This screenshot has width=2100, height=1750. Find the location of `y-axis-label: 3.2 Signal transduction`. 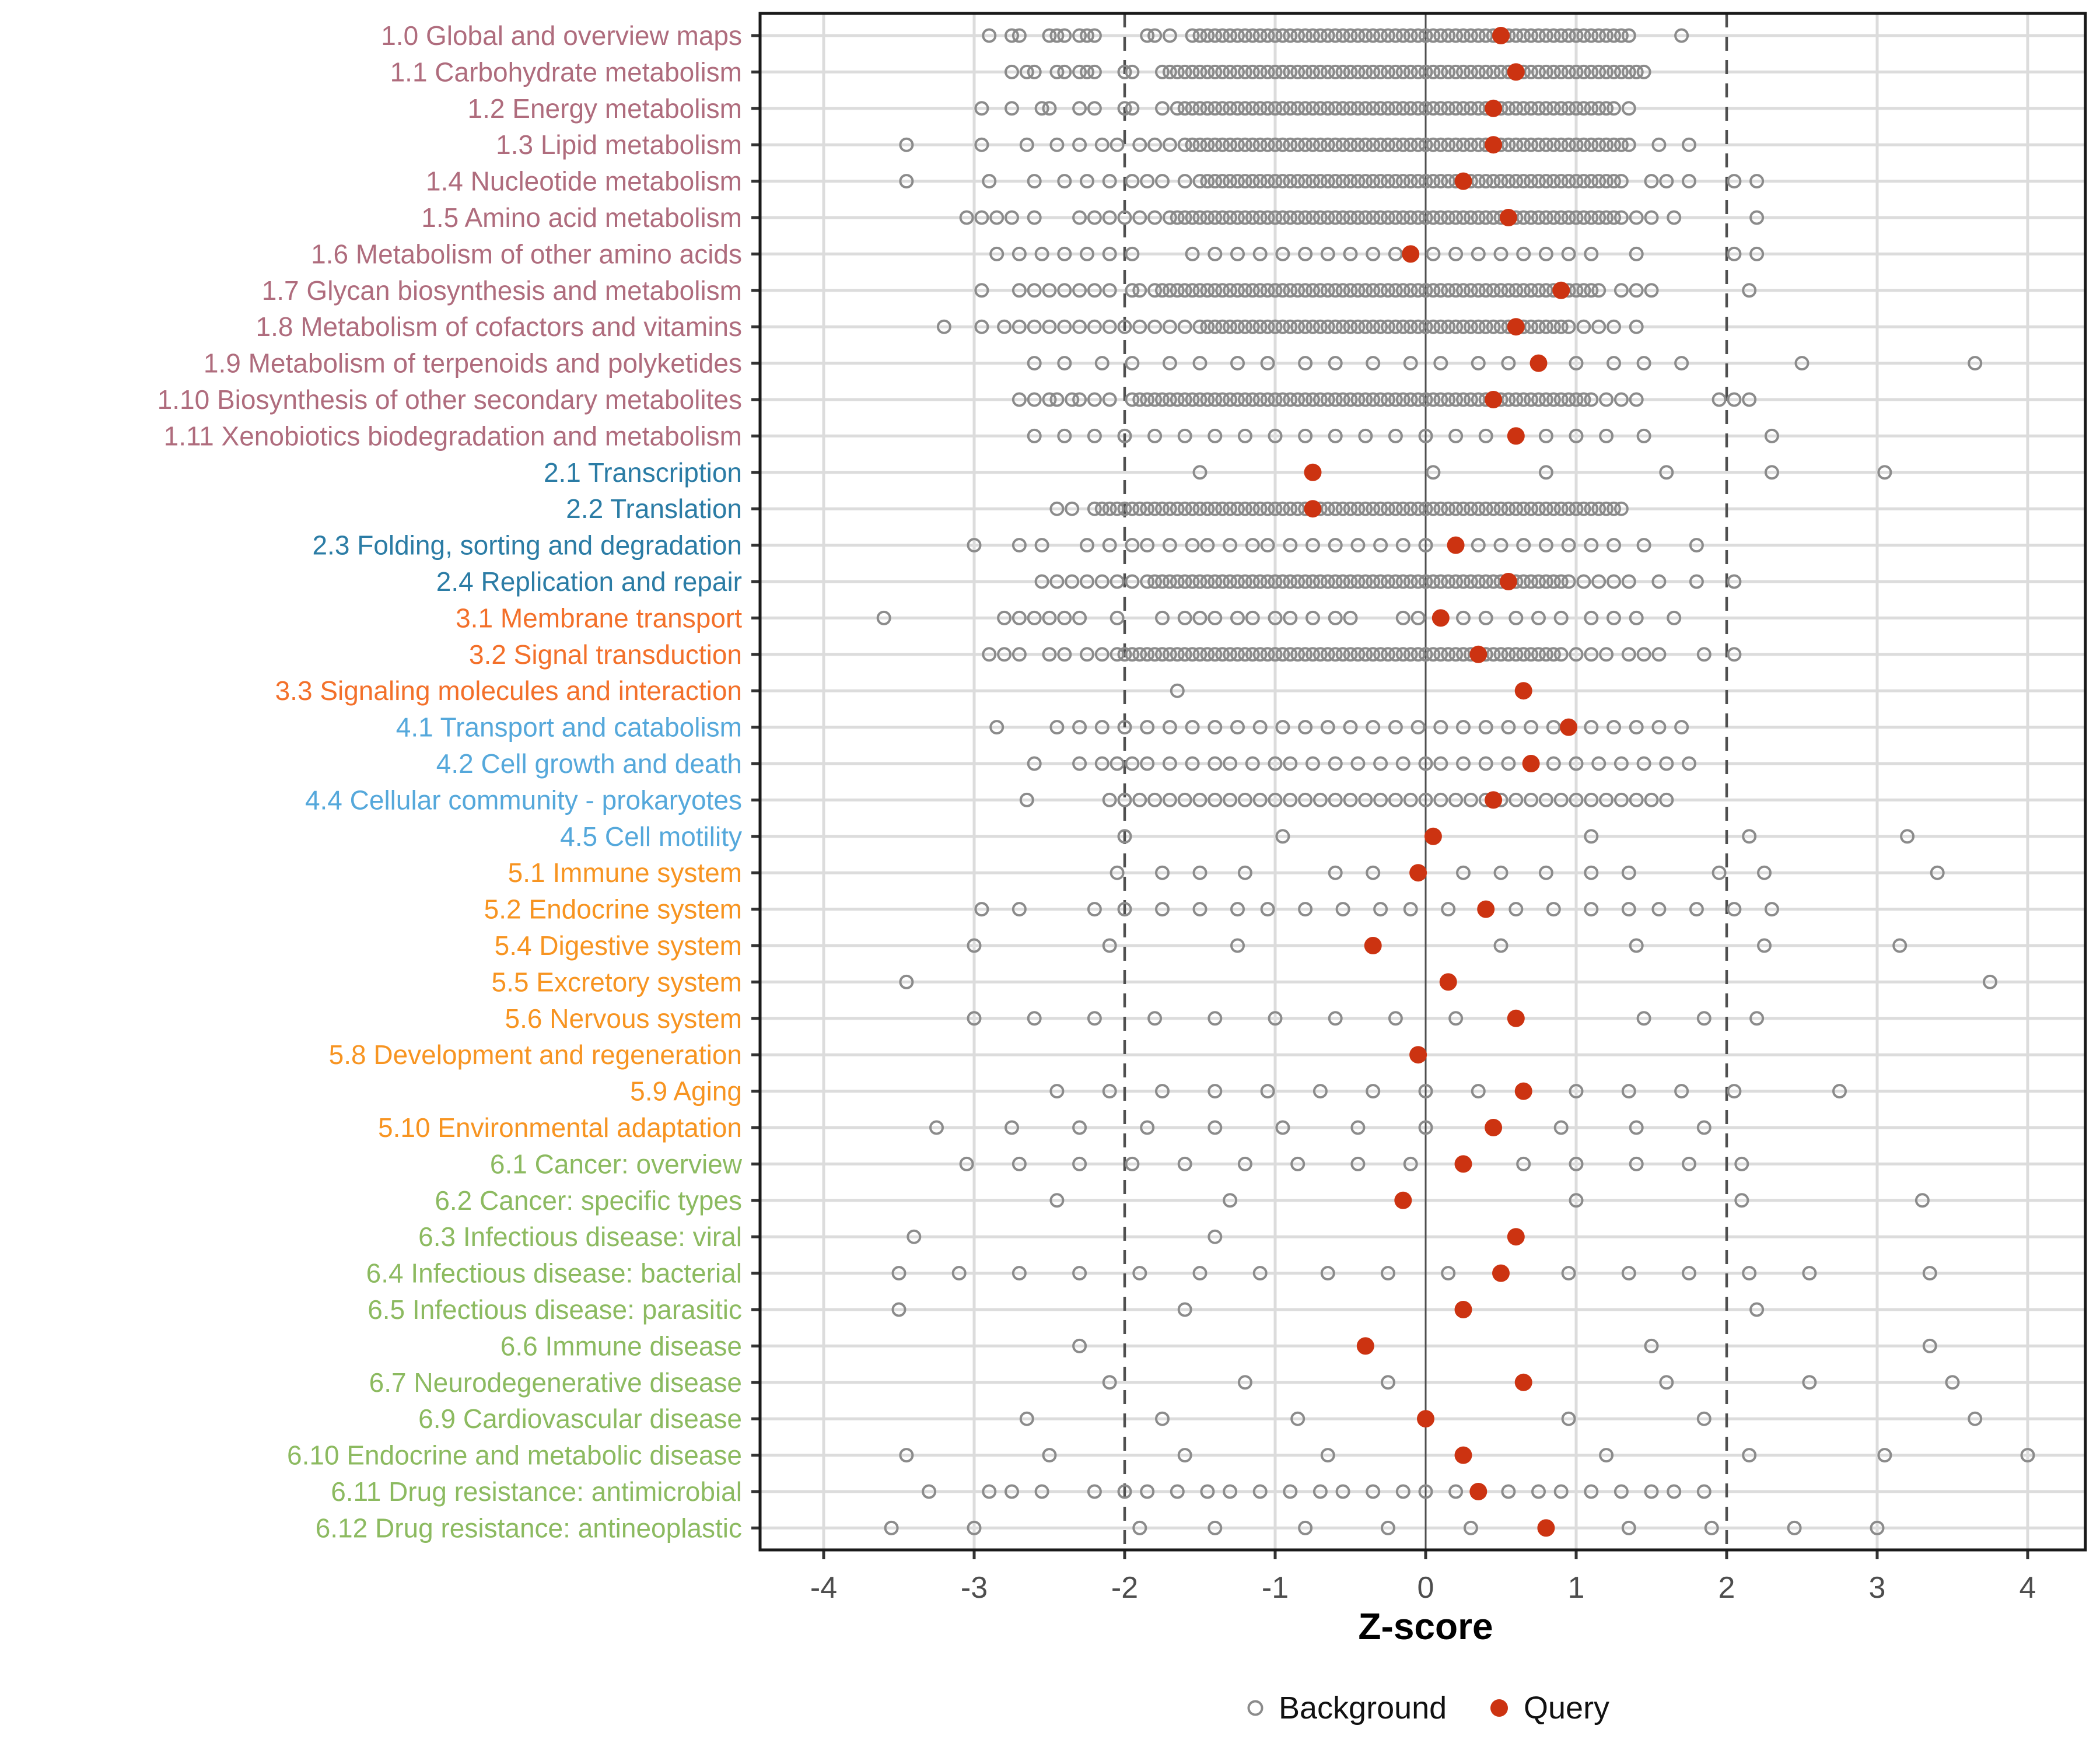

y-axis-label: 3.2 Signal transduction is located at coordinates (605, 654).